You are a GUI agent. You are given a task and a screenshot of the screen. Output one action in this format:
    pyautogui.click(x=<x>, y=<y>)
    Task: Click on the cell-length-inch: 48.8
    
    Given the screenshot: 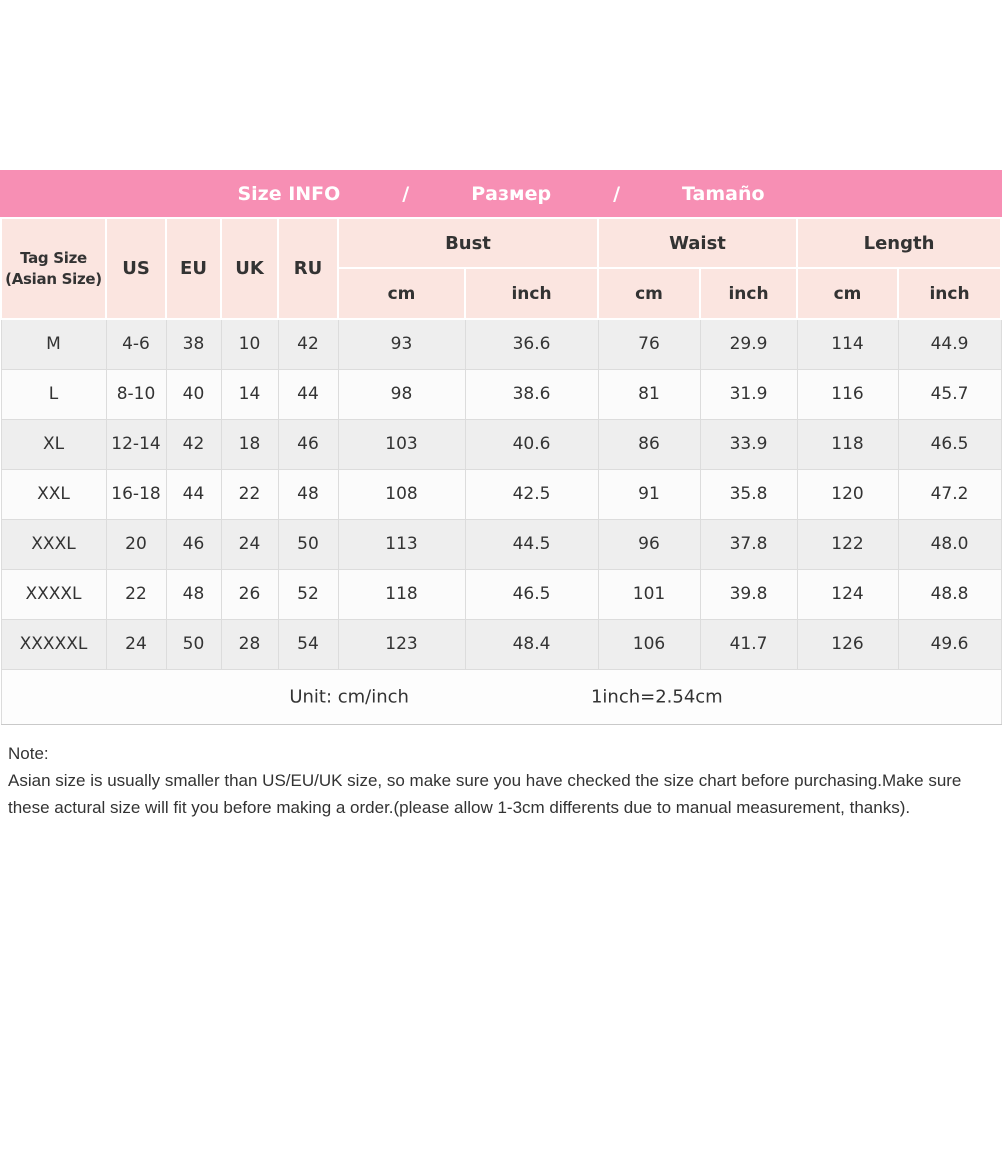 What is the action you would take?
    pyautogui.click(x=949, y=594)
    